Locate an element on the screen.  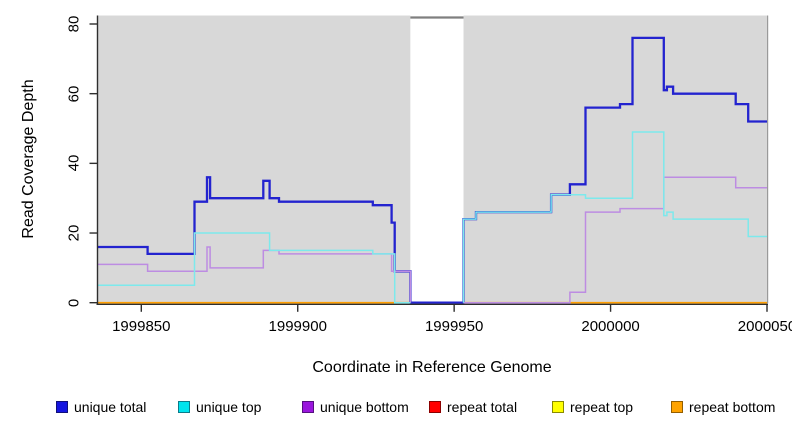
legend-swatch-unique-bottom is located at coordinates (308, 407).